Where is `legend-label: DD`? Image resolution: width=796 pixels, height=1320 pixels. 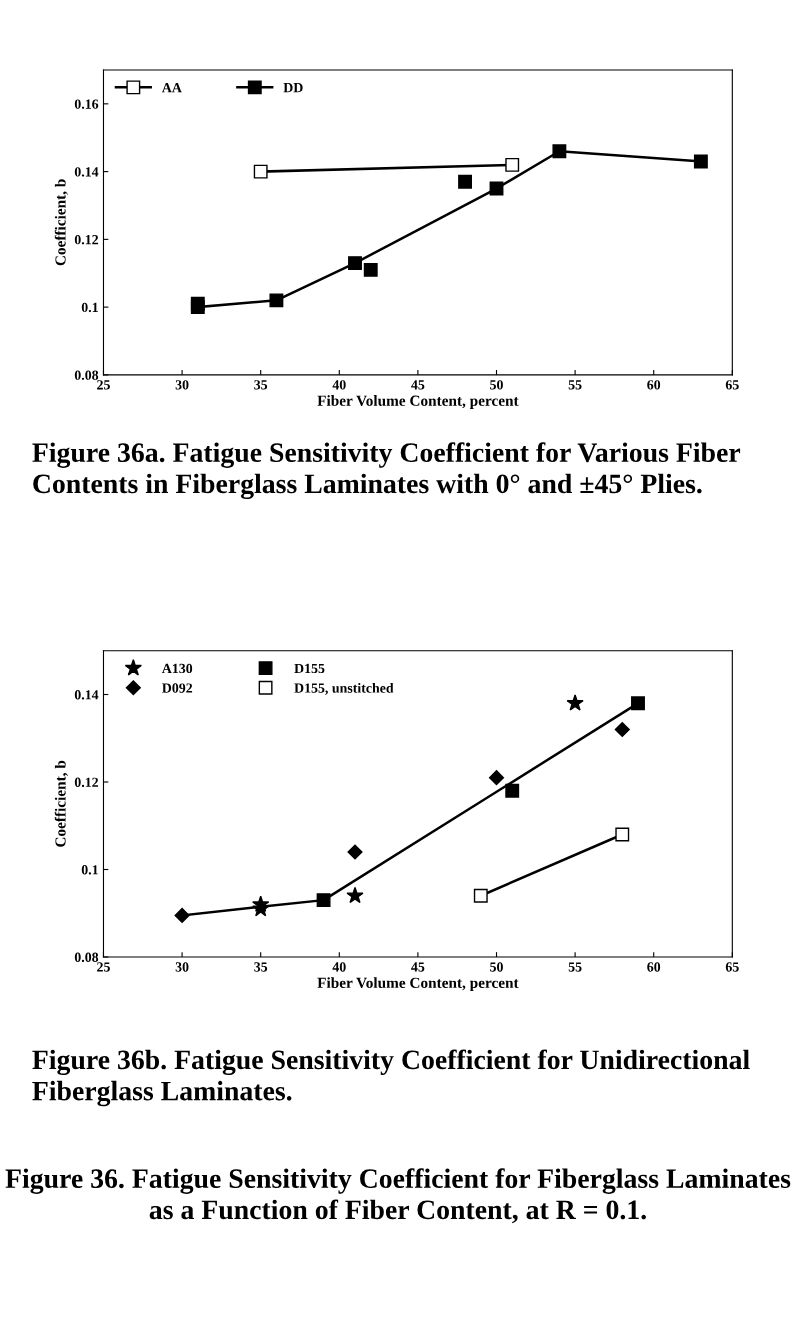 legend-label: DD is located at coordinates (293, 88).